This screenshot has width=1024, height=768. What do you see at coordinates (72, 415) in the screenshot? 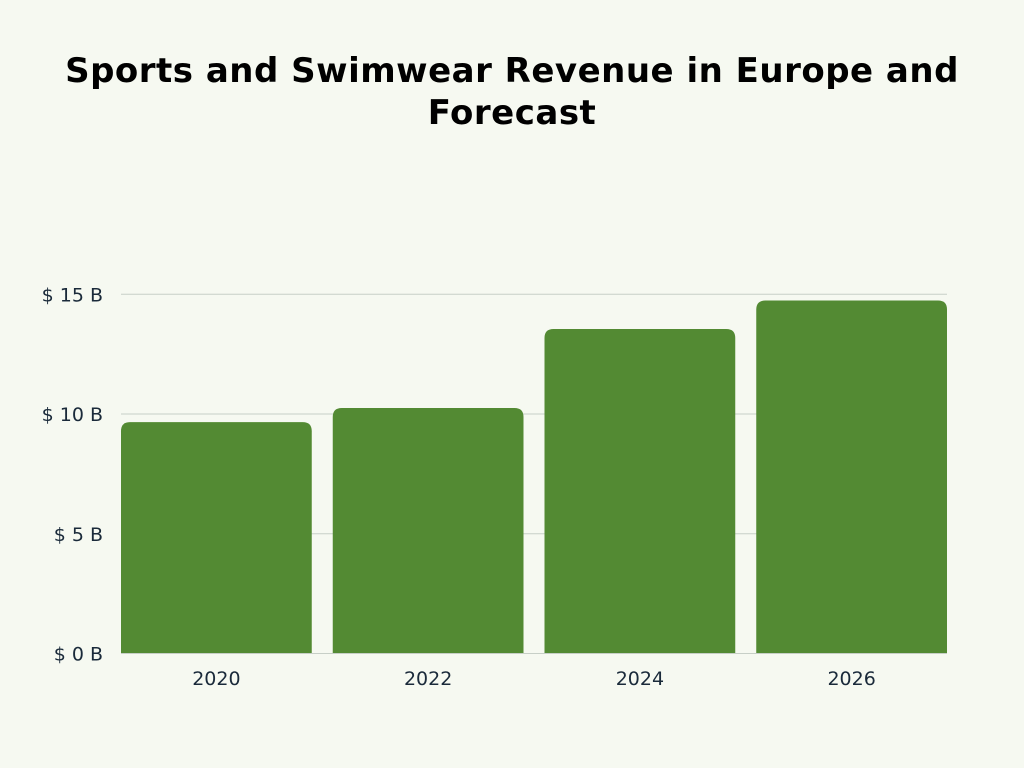
I see `y-tick-label: $ 10 B` at bounding box center [72, 415].